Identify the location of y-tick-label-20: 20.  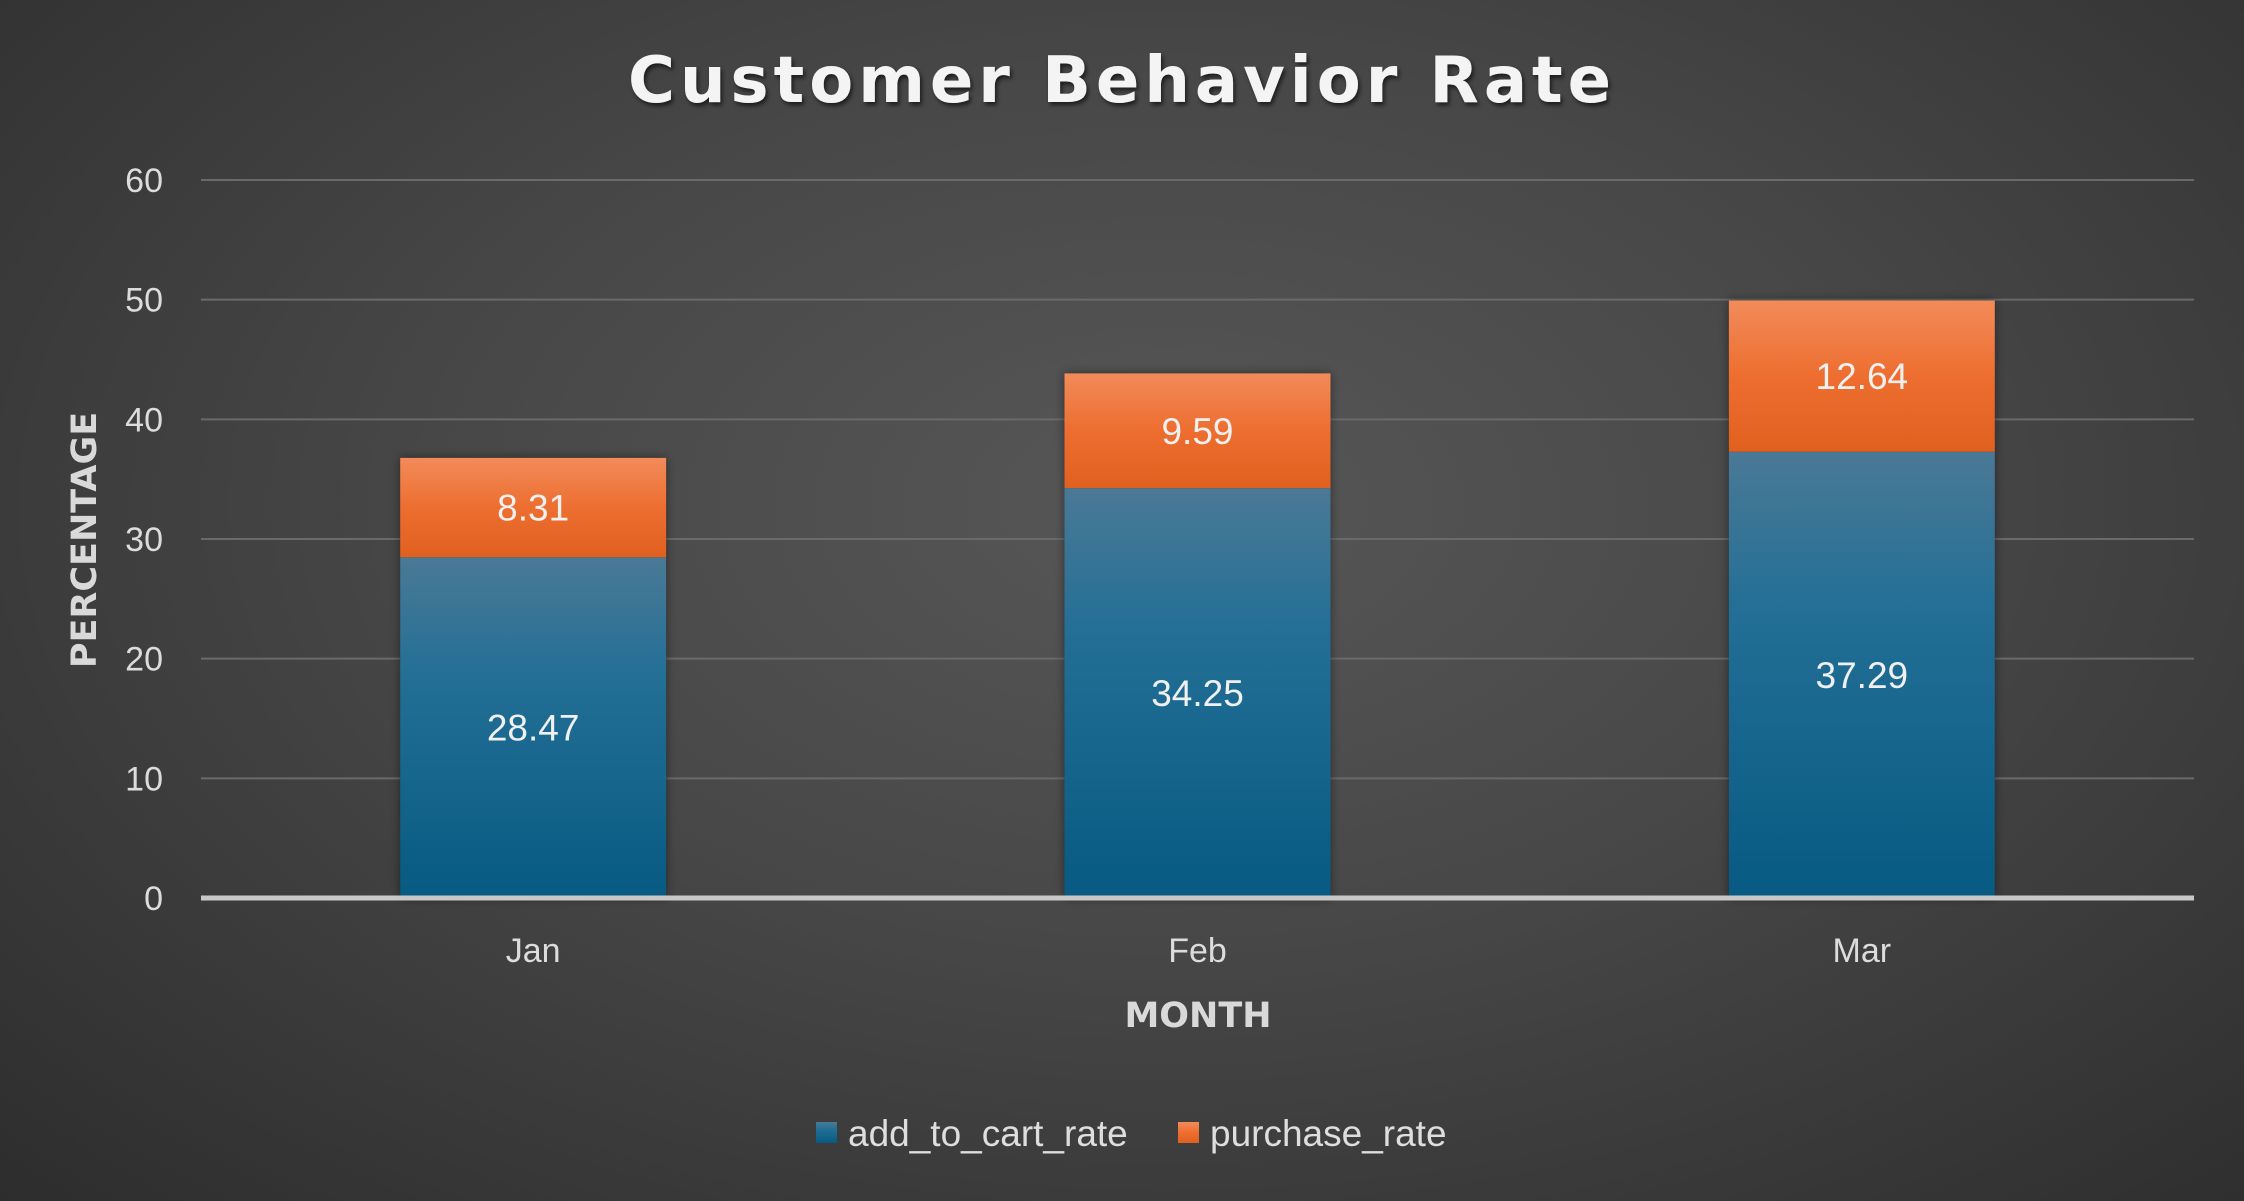
(144, 660).